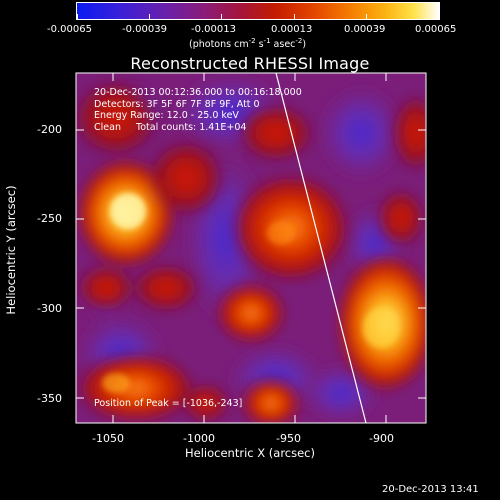 The image size is (500, 500). What do you see at coordinates (144, 29) in the screenshot?
I see `colorbar-tick-label: -0.00039` at bounding box center [144, 29].